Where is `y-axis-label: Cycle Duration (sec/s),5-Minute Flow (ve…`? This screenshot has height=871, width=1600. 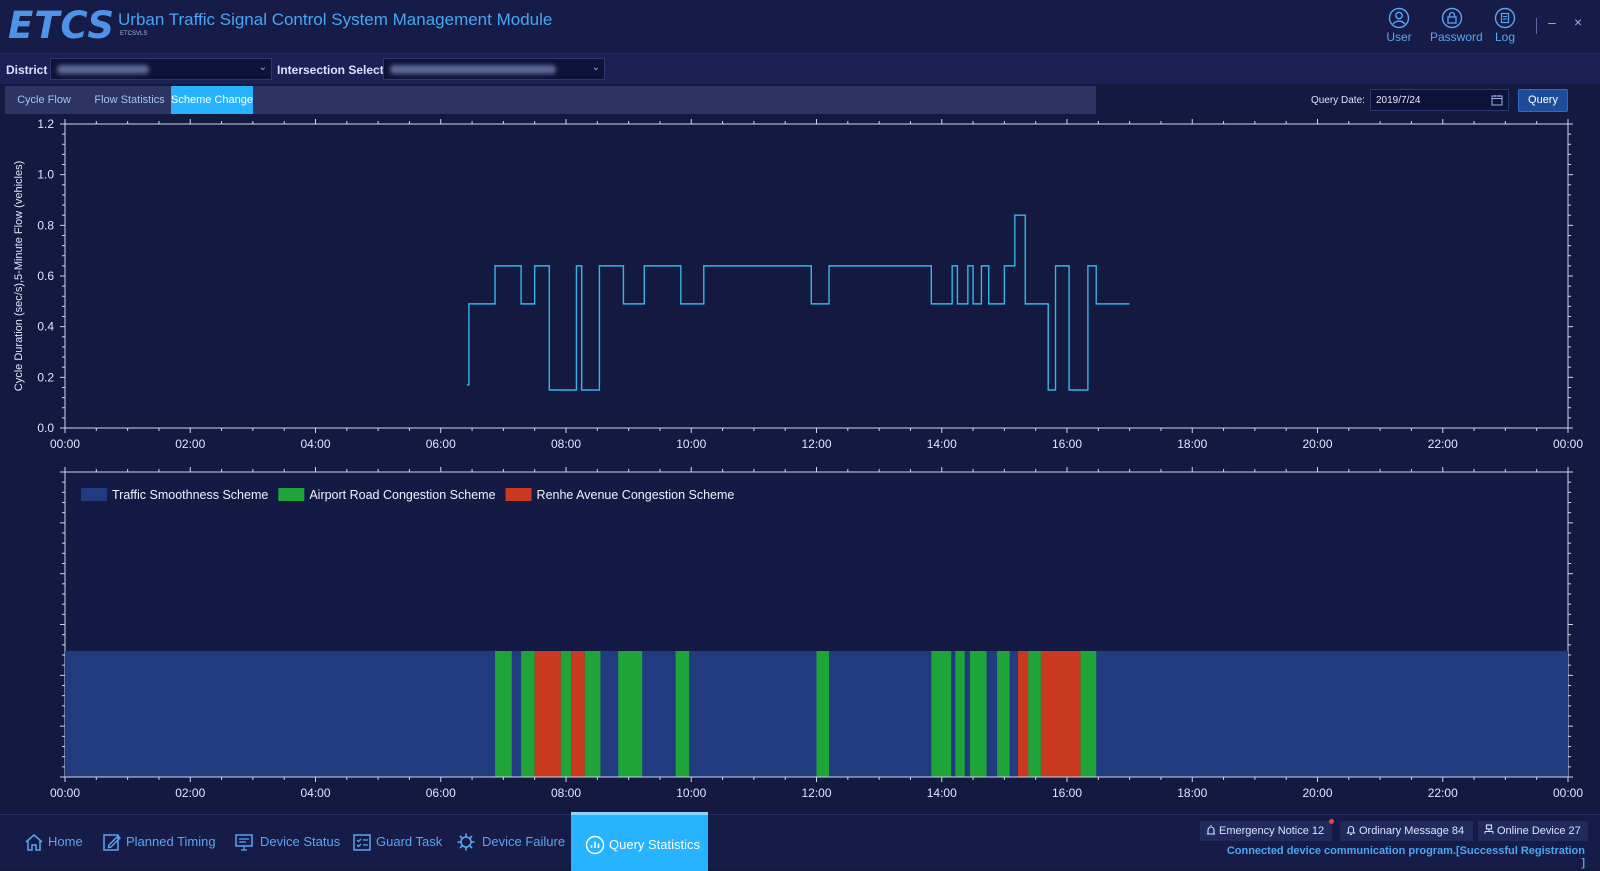 y-axis-label: Cycle Duration (sec/s),5-Minute Flow (ve… is located at coordinates (19, 276).